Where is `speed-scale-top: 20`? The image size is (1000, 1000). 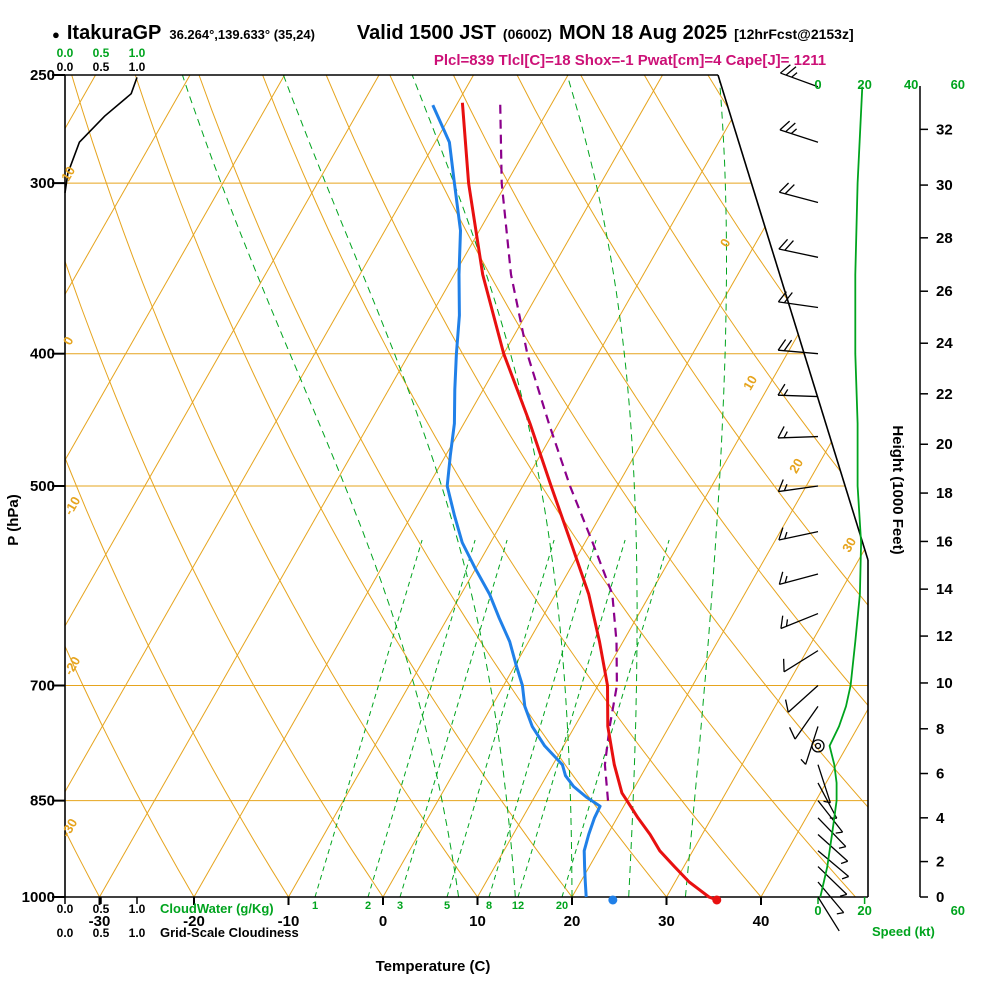
speed-scale-top: 20 is located at coordinates (864, 84).